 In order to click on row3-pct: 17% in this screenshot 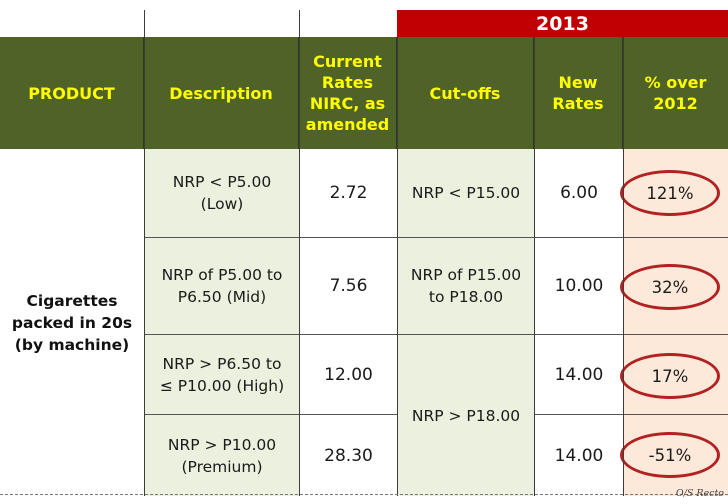, I will do `click(670, 376)`.